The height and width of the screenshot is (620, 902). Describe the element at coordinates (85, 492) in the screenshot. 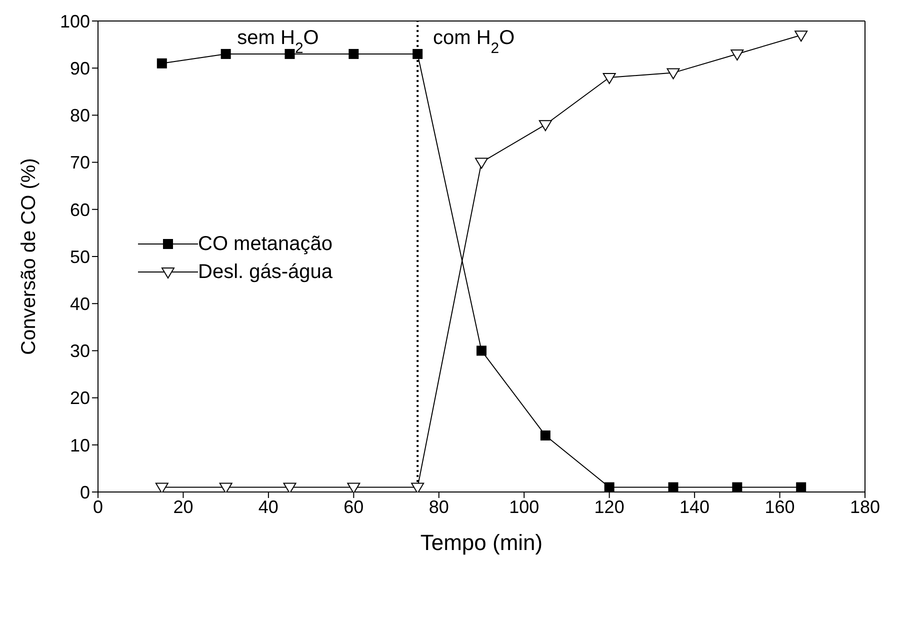

I see `y-tick-label: 0` at that location.